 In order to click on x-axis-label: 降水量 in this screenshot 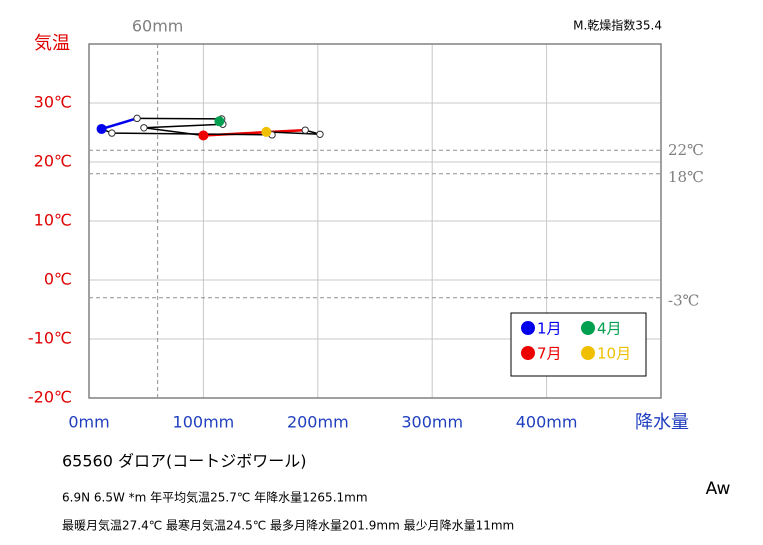, I will do `click(662, 422)`.